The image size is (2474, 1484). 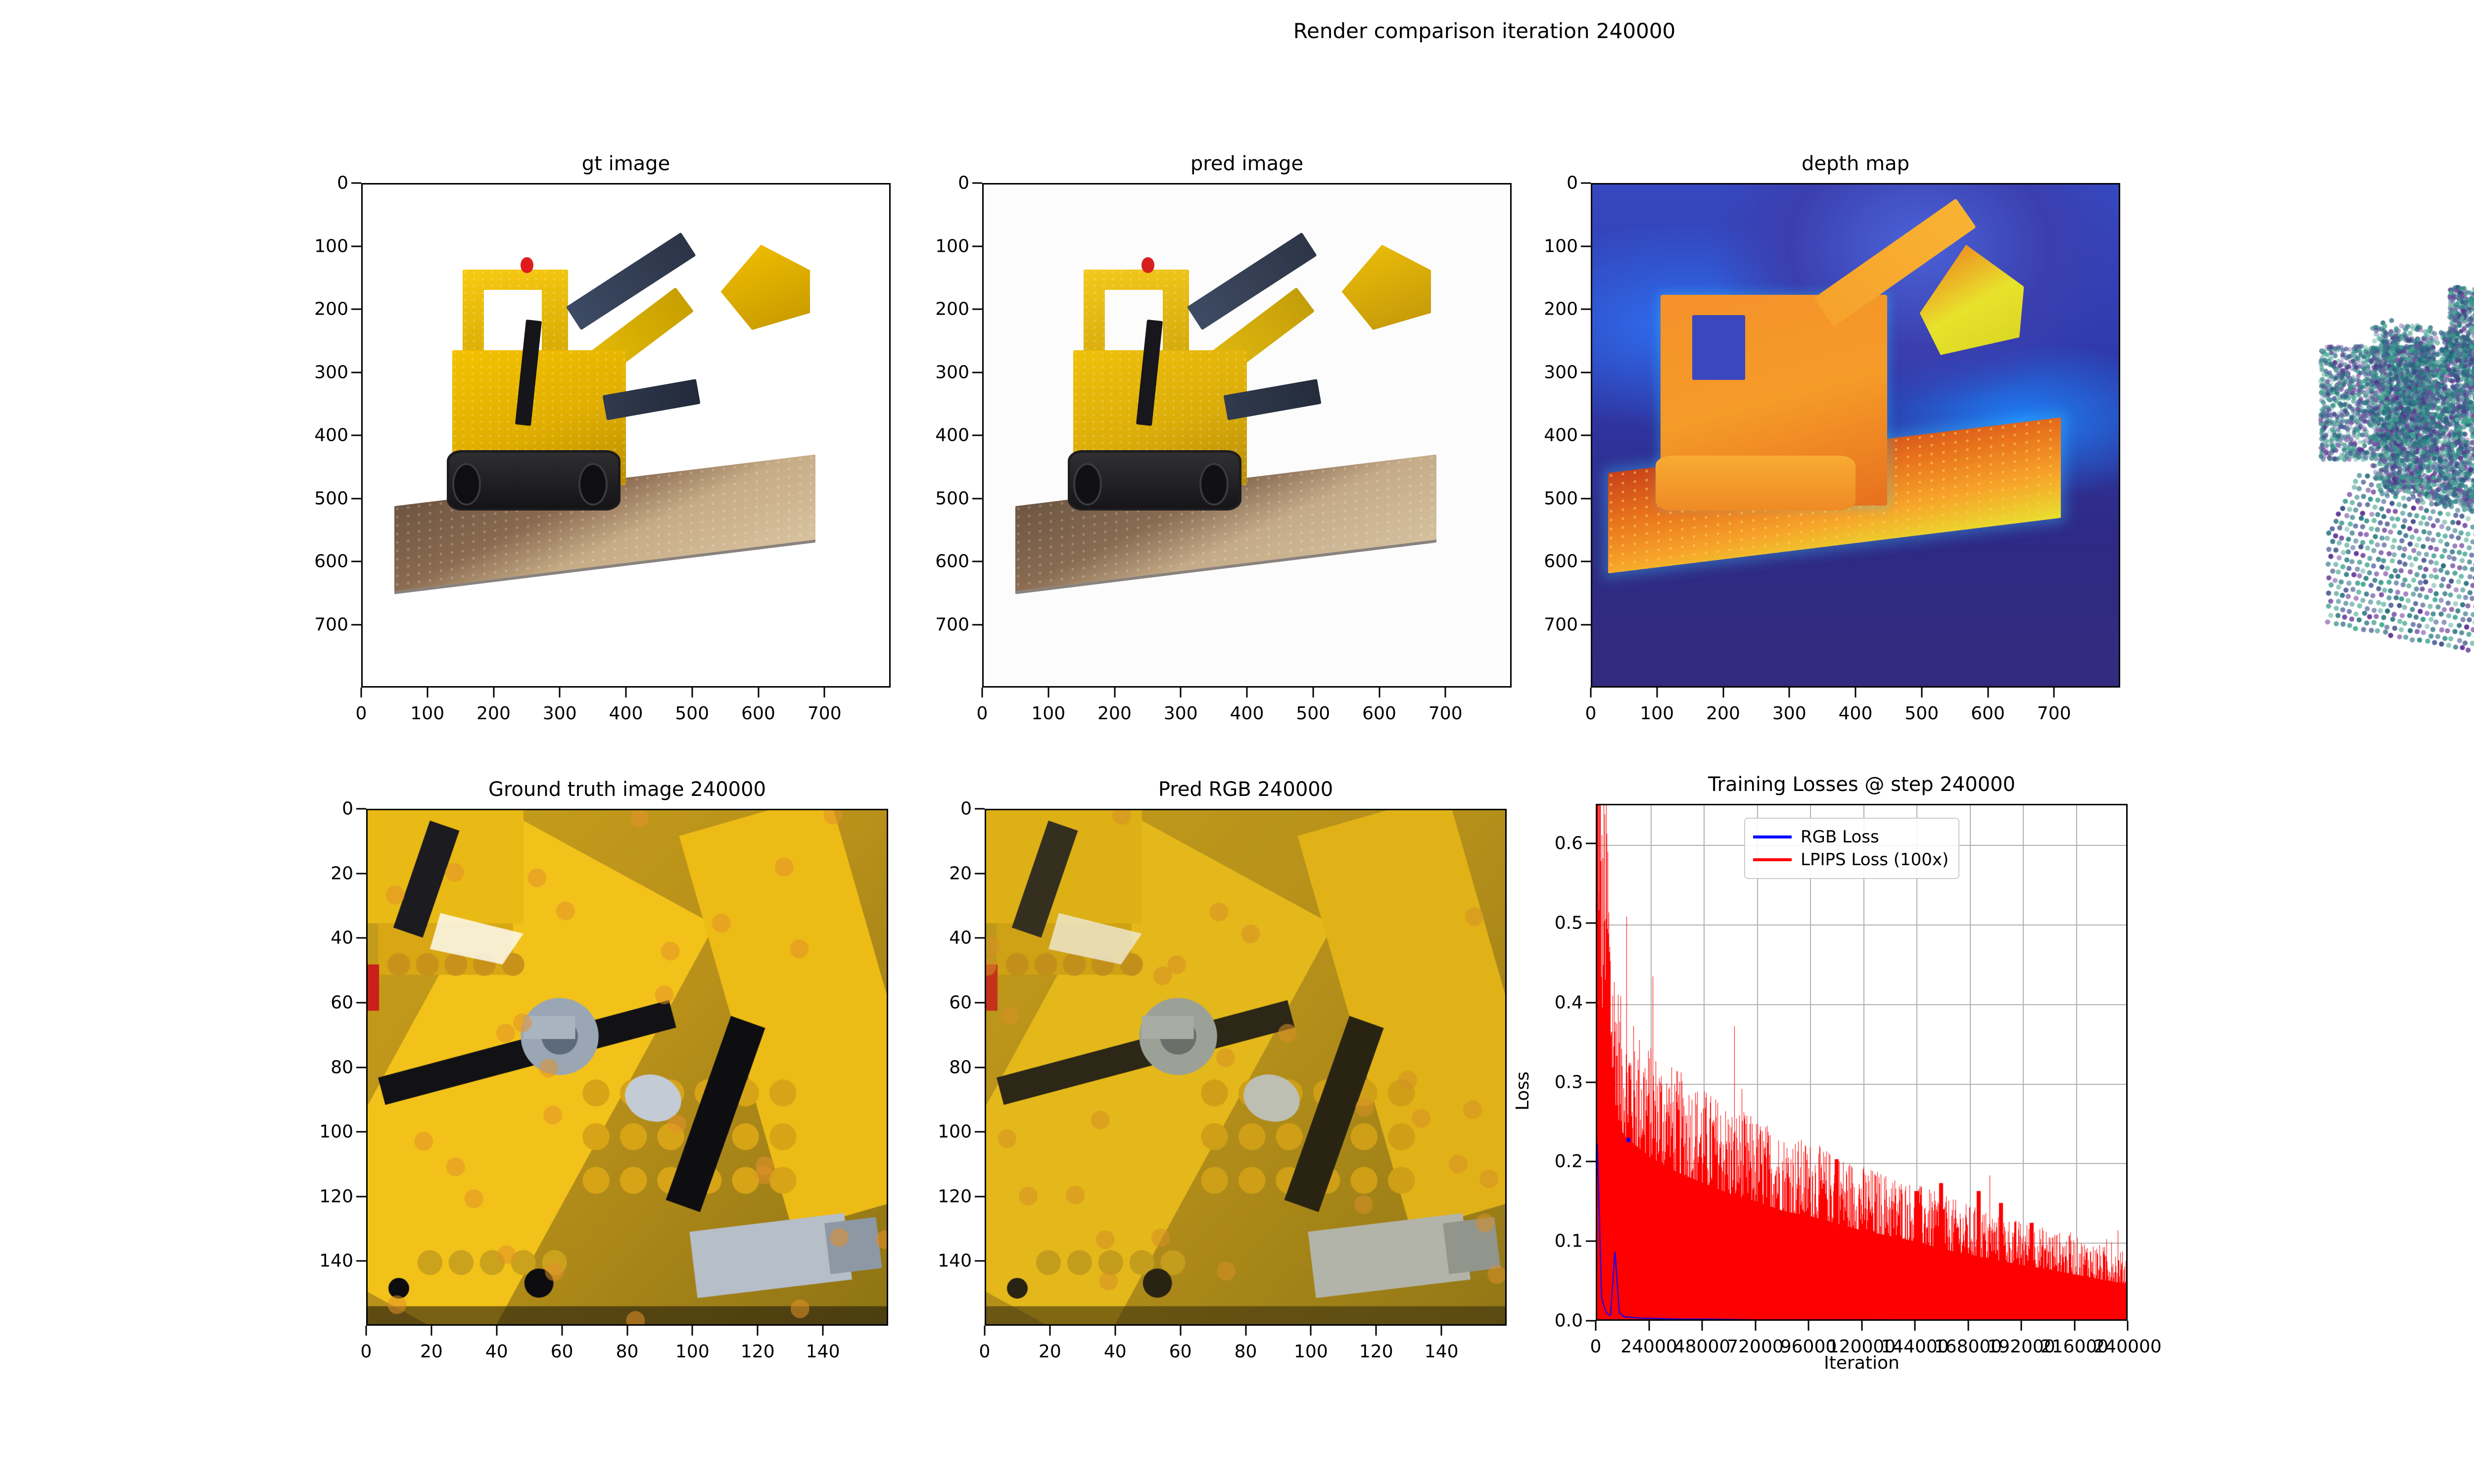 I want to click on x-tick-label: 96000, so click(x=1809, y=1347).